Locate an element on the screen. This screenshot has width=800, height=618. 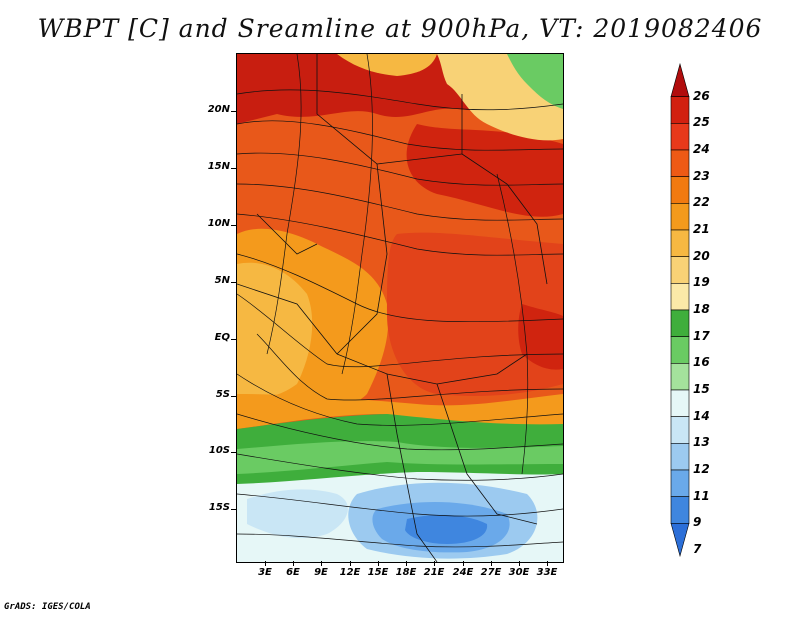
field-orange-n is located at coordinates (387, 65).